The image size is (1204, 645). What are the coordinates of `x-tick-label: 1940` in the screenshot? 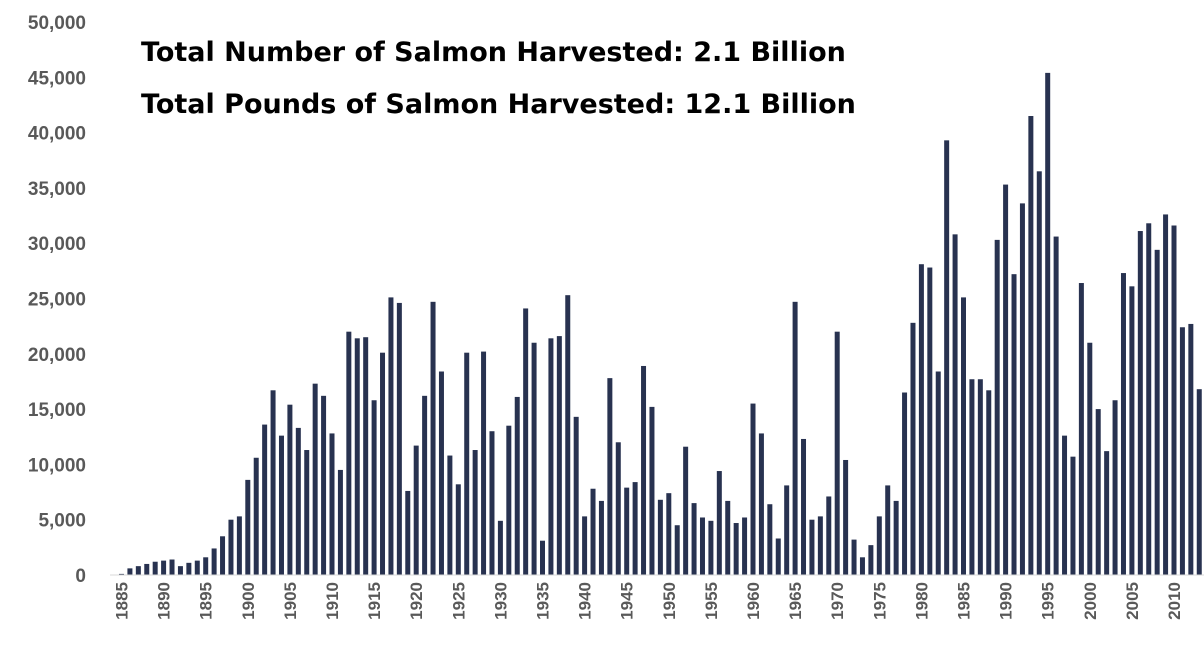 It's located at (585, 601).